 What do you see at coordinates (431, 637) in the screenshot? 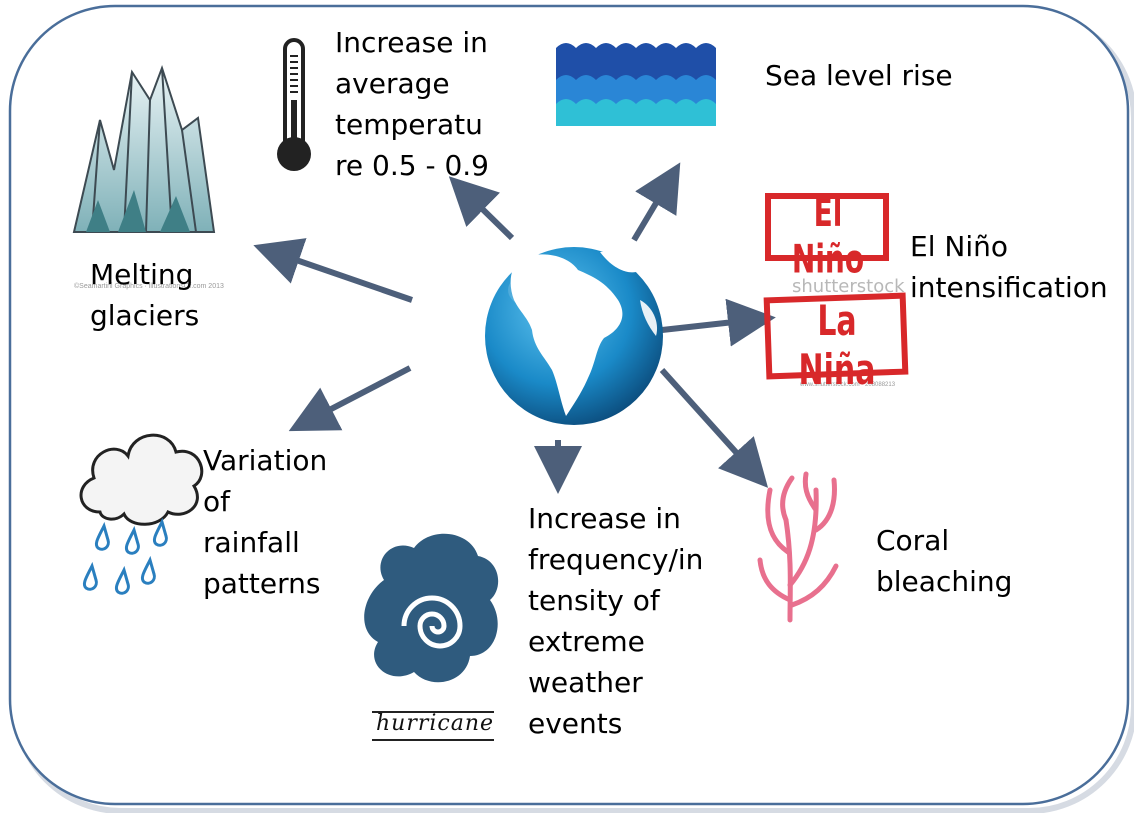
I see `hurricane-icon` at bounding box center [431, 637].